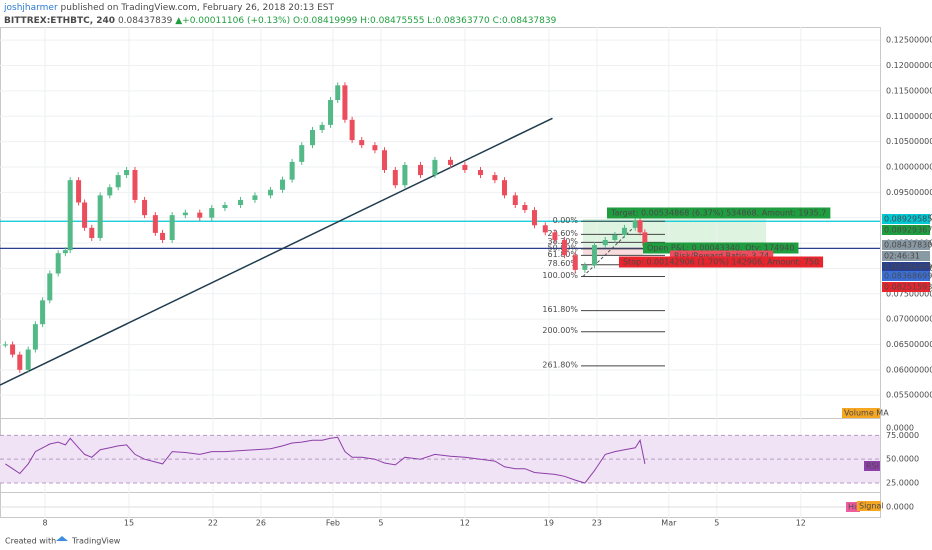  What do you see at coordinates (30, 541) in the screenshot?
I see `footer-created: Created with` at bounding box center [30, 541].